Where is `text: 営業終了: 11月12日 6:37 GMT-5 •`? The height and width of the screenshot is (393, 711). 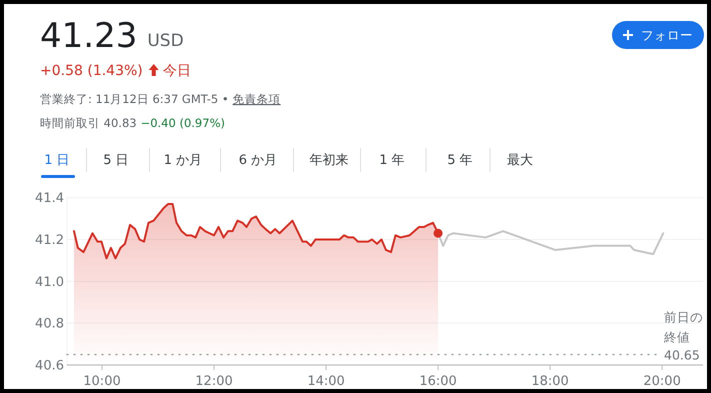
text: 営業終了: 11月12日 6:37 GMT-5 • is located at coordinates (134, 99).